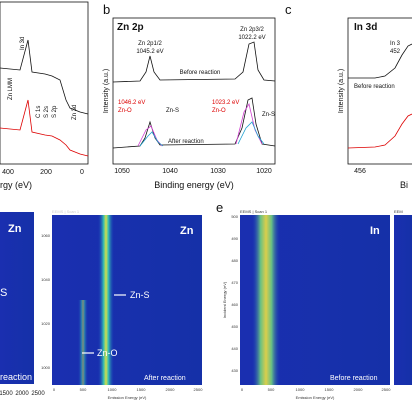 The image size is (412, 412). Describe the element at coordinates (186, 142) in the screenshot. I see `annotation: After reaction` at that location.